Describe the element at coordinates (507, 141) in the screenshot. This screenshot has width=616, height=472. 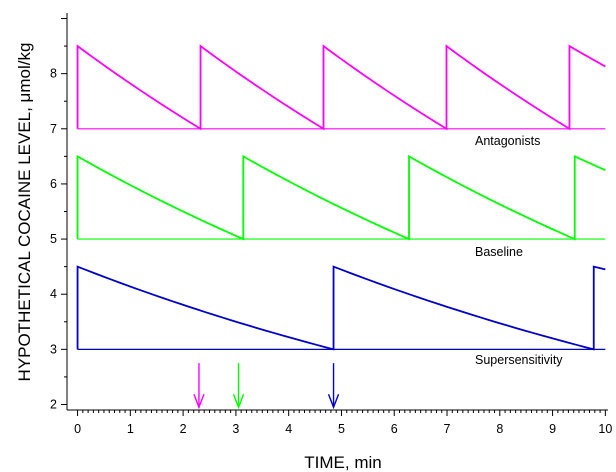
I see `series-label-antagonists: Antagonists` at that location.